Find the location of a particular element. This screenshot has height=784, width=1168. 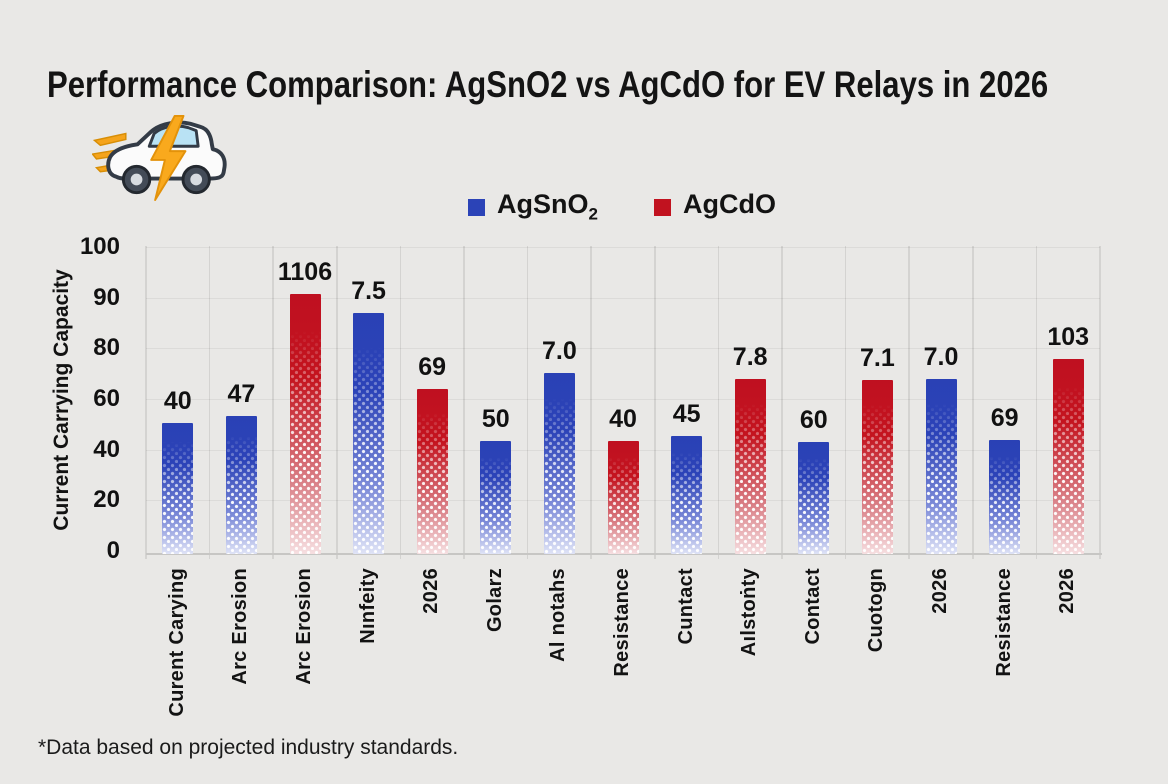

y-tick-label: 0 is located at coordinates (113, 551).